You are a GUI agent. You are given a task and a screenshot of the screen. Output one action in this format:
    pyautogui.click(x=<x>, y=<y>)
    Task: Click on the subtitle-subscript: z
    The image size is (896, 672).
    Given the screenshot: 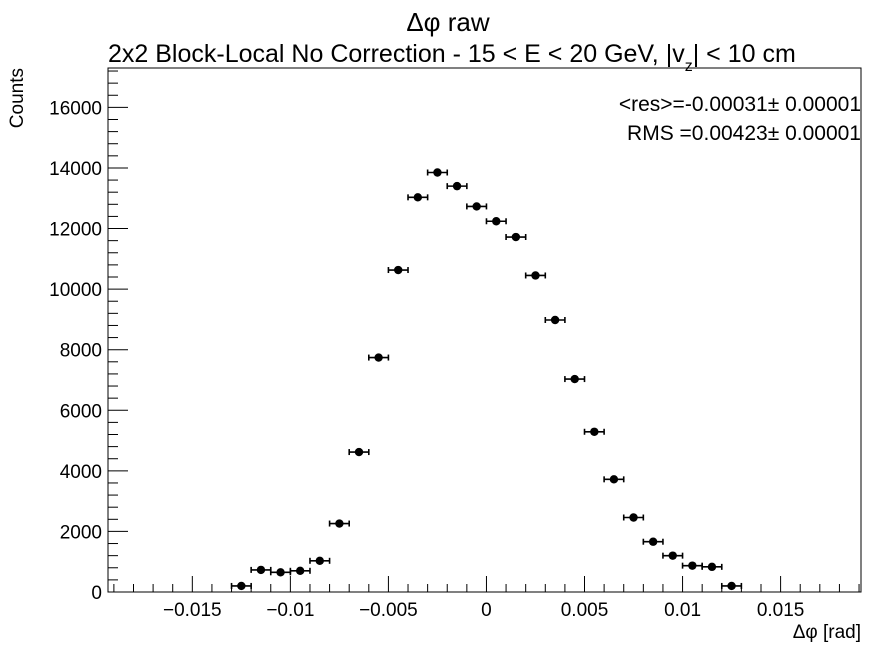 What is the action you would take?
    pyautogui.click(x=689, y=66)
    